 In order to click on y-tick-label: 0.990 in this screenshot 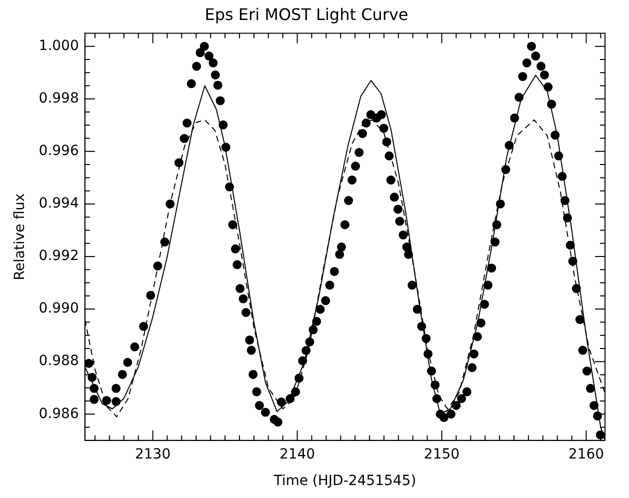, I will do `click(58, 308)`.